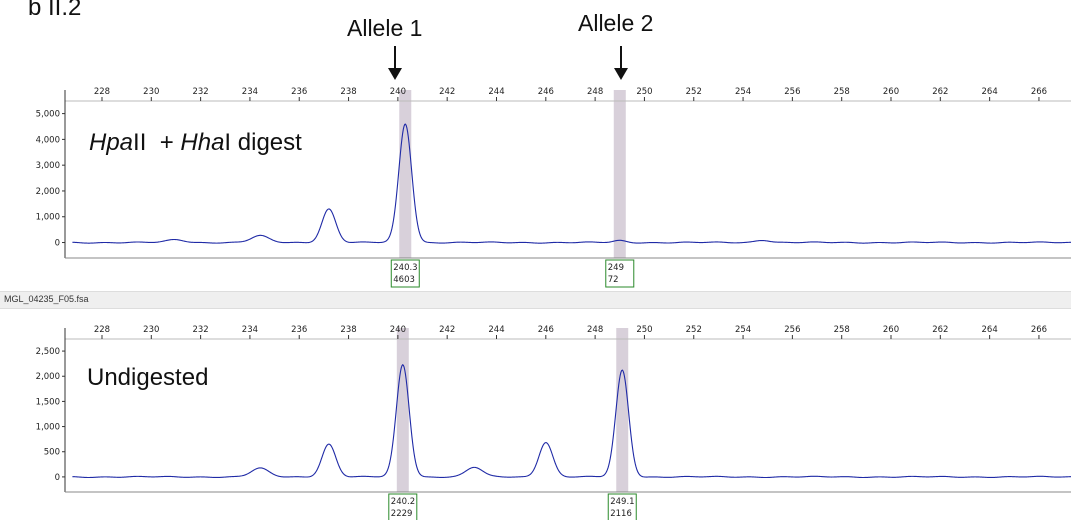 This screenshot has width=1071, height=520. What do you see at coordinates (395, 65) in the screenshot?
I see `allele-1-arrow-icon` at bounding box center [395, 65].